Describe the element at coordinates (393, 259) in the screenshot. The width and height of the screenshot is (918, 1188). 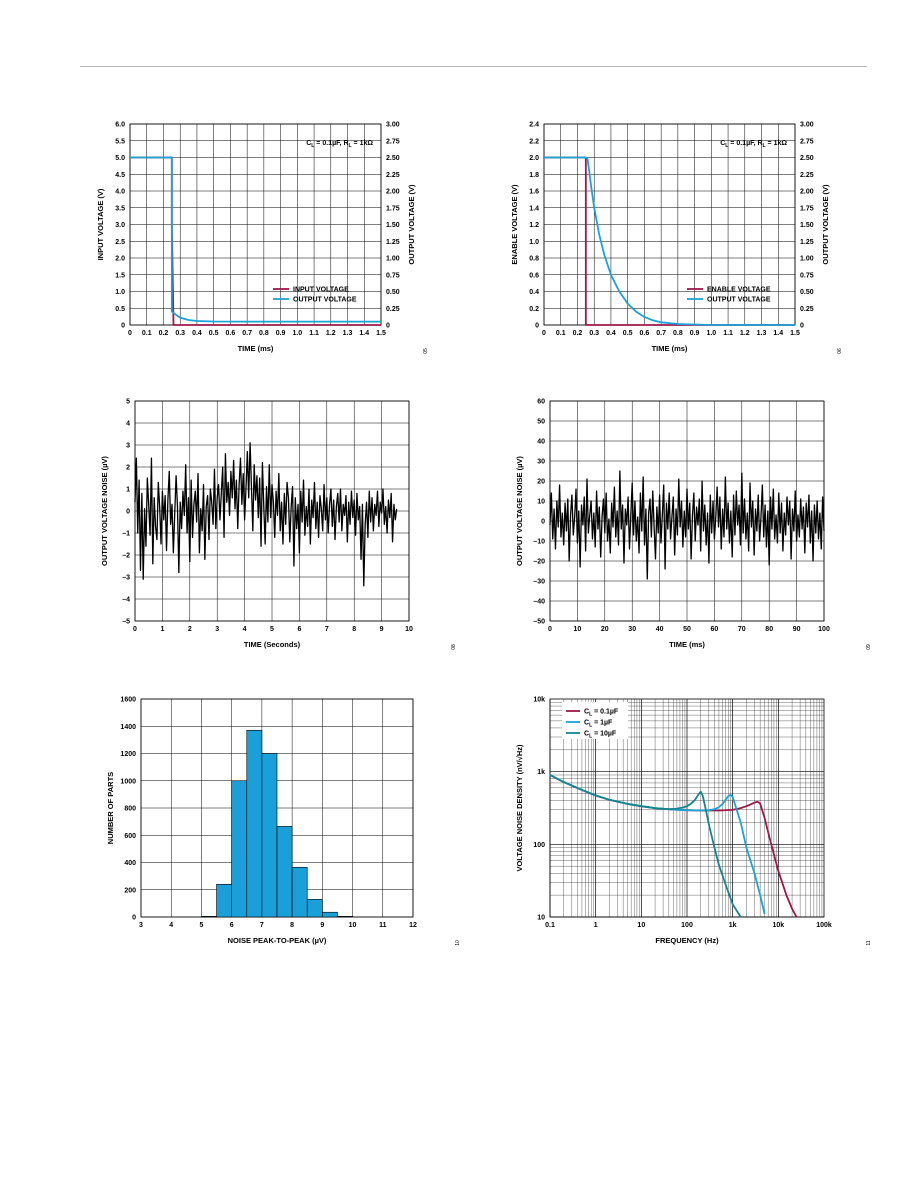
I see `y2-tick-label: 1.00` at that location.